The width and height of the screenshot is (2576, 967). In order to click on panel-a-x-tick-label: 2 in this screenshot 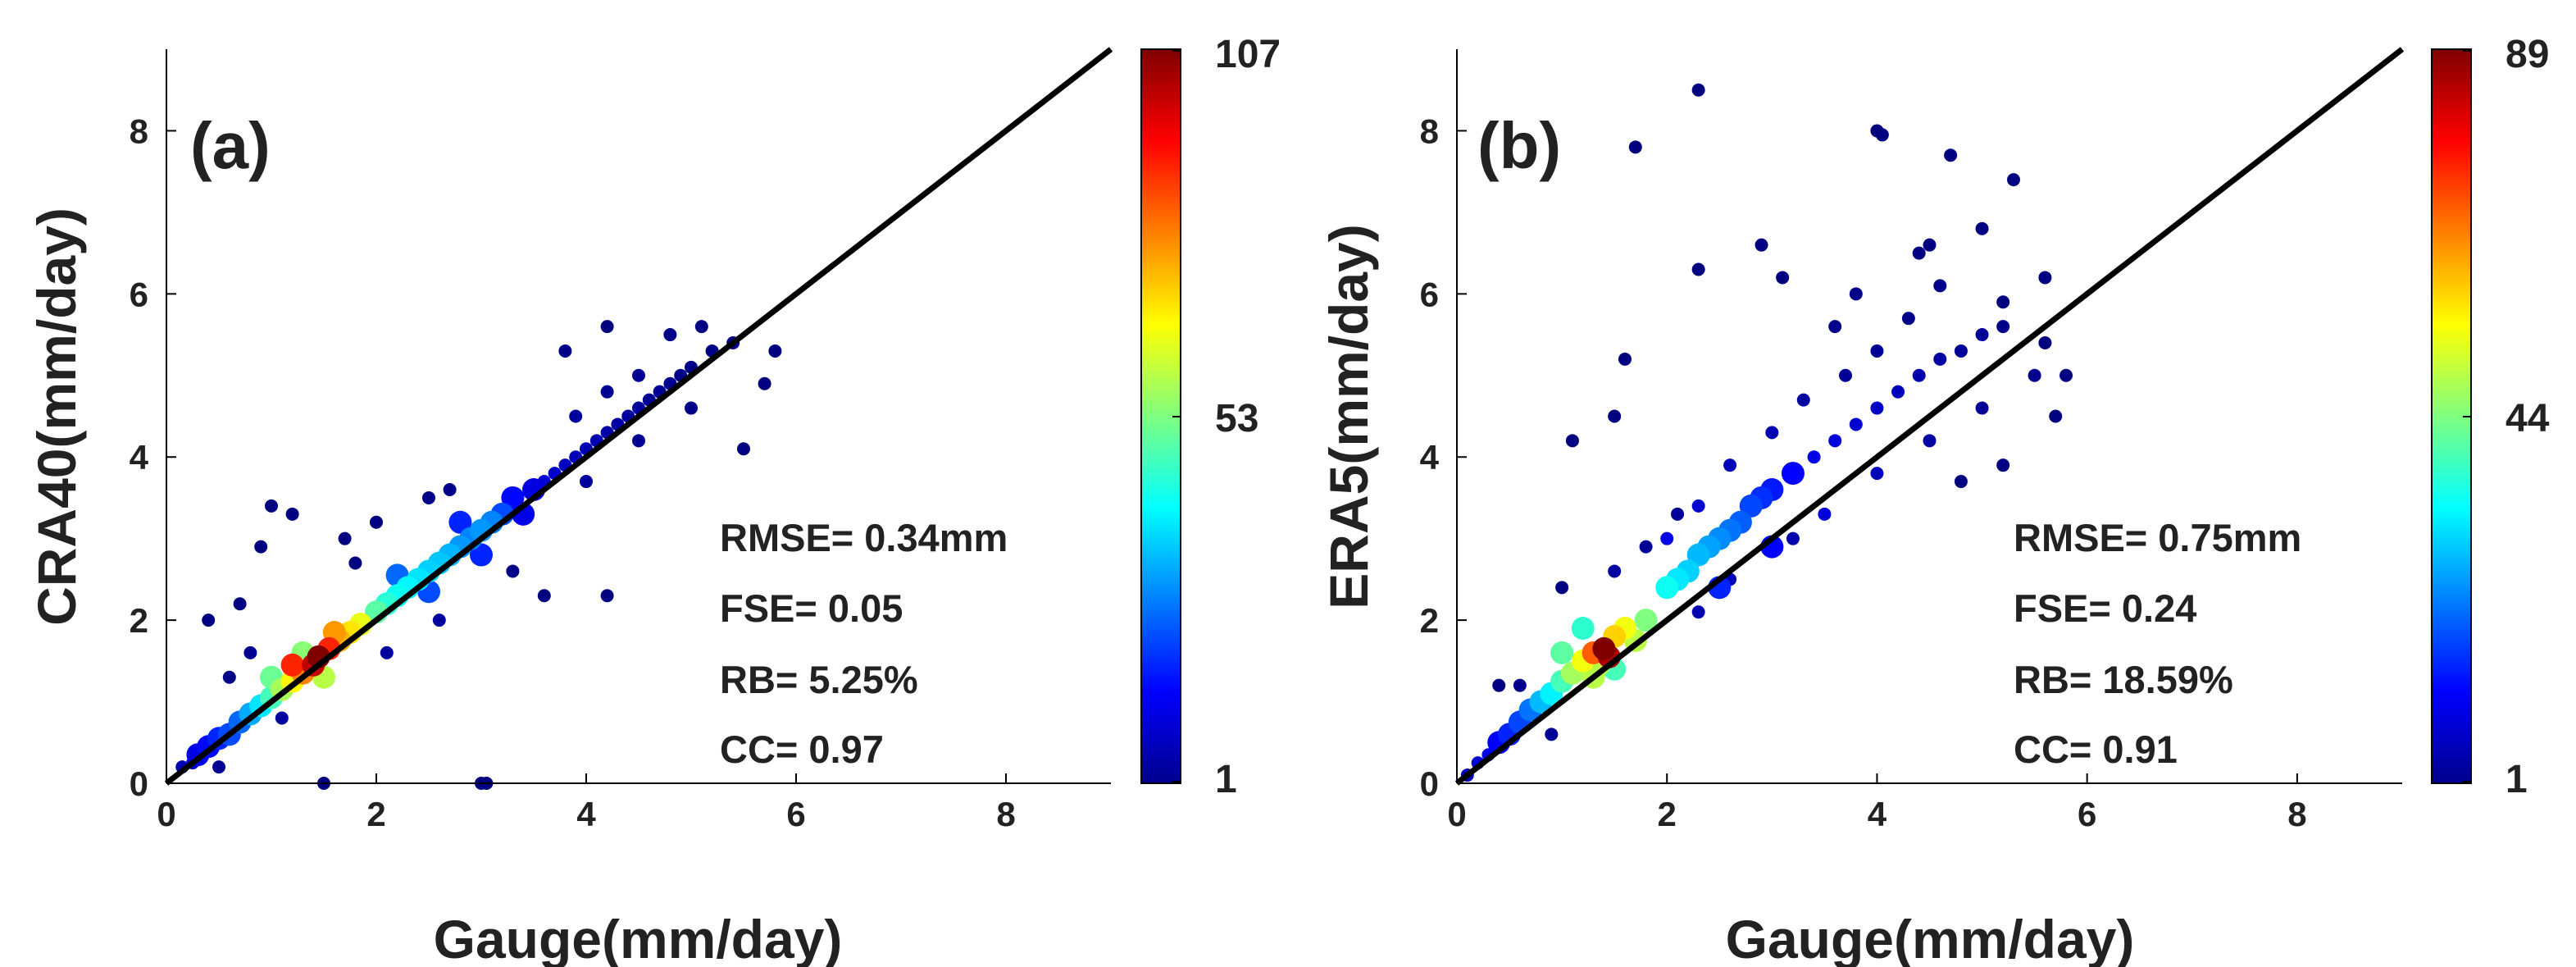, I will do `click(376, 814)`.